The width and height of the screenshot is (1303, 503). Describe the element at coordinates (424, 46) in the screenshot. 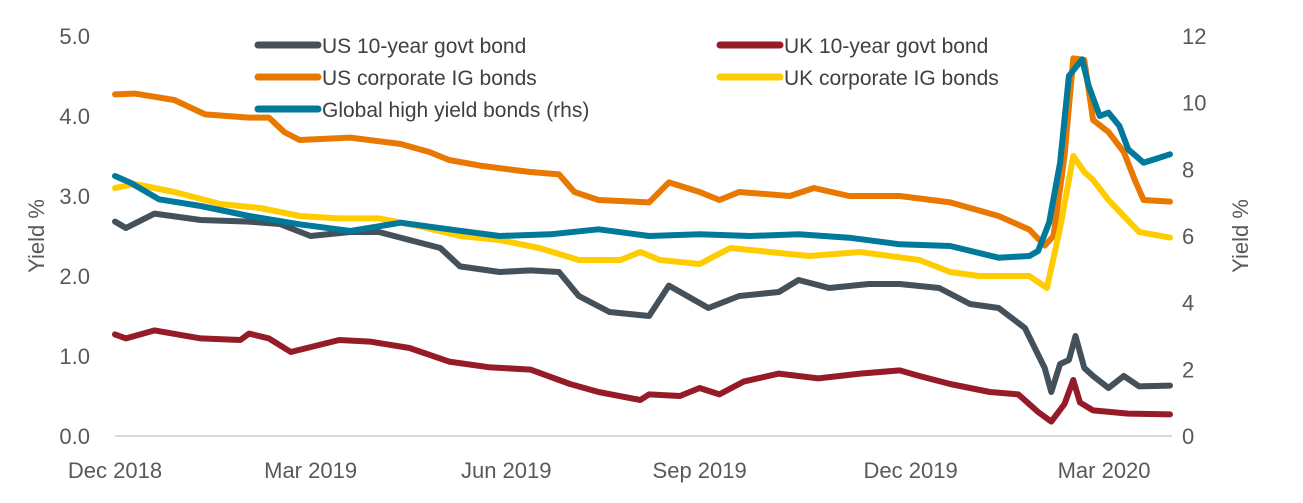

I see `legend-label: US 10-year govt bond` at that location.